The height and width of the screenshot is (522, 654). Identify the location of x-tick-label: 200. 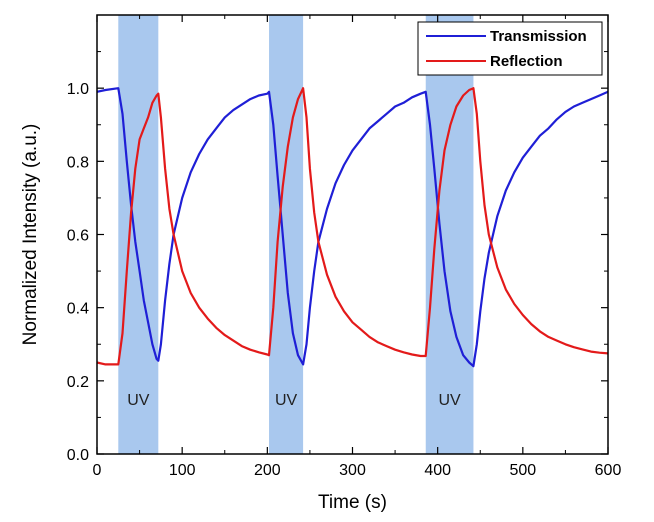
(267, 470).